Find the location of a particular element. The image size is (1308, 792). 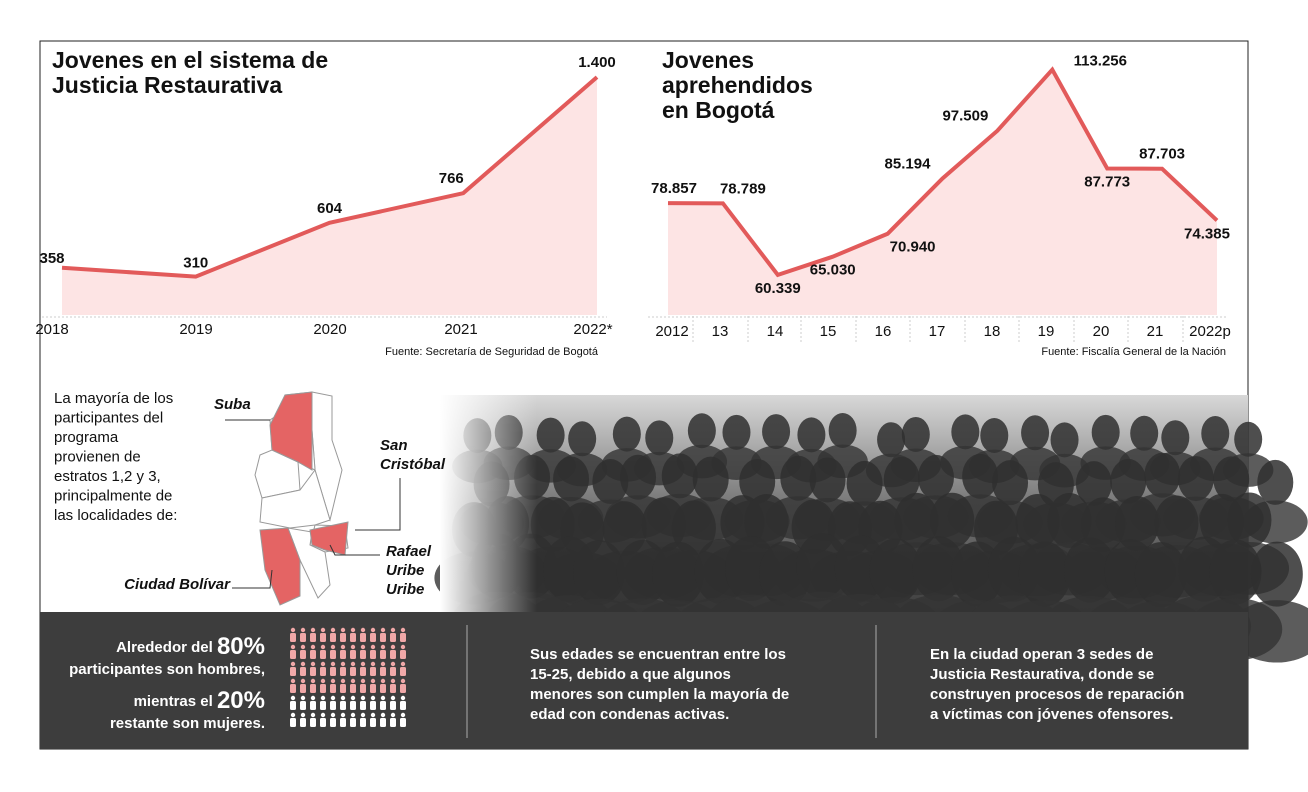

head is located at coordinates (1275, 482).